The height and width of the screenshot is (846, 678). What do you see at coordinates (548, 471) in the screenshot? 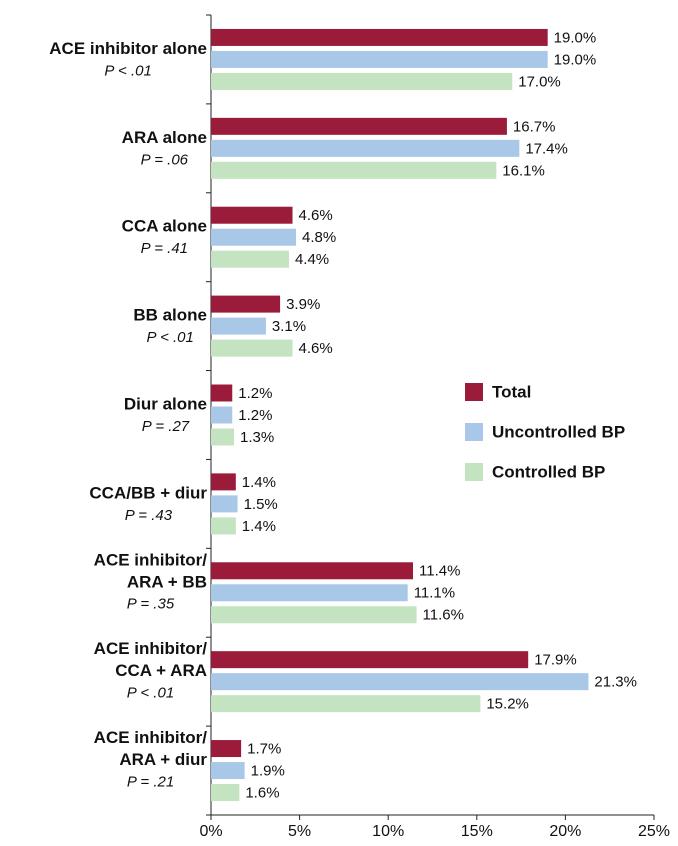
I see `legend-label: Controlled BP` at bounding box center [548, 471].